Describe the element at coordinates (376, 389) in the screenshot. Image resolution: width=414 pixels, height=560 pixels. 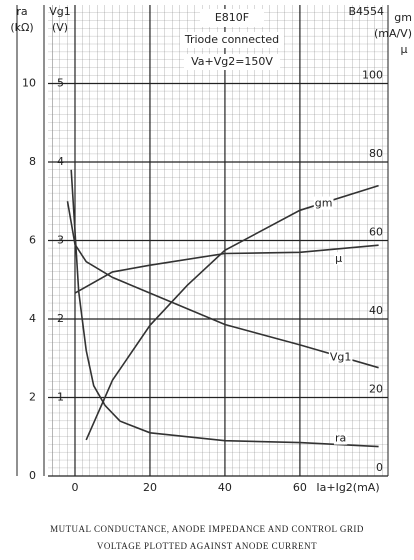
I see `y2-tick-label: 20` at that location.